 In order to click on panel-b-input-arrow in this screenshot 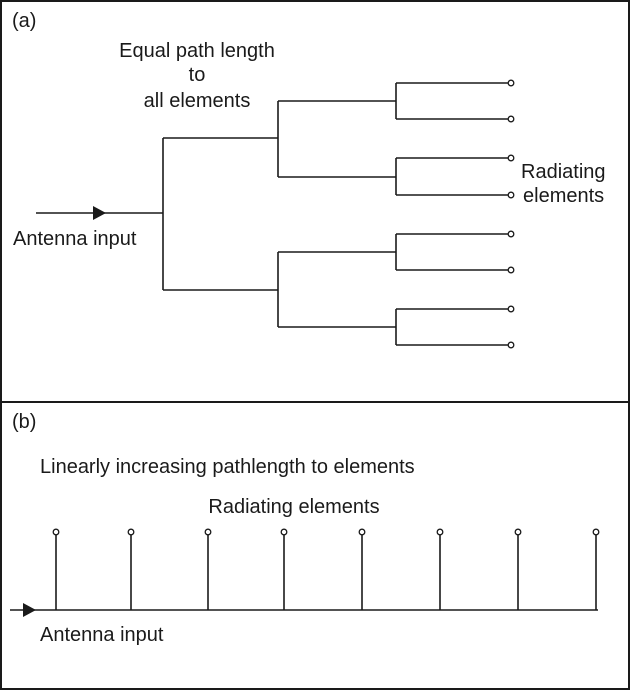, I will do `click(29, 610)`.